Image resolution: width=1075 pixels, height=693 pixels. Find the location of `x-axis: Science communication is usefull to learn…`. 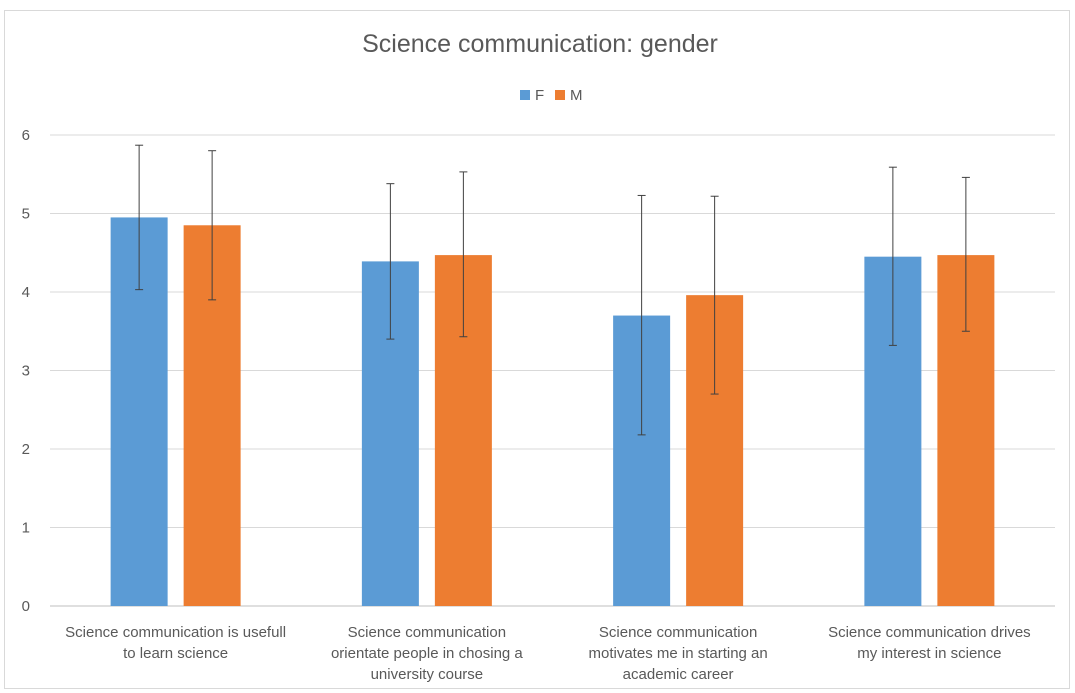

x-axis: Science communication is usefull to learn… is located at coordinates (548, 653).